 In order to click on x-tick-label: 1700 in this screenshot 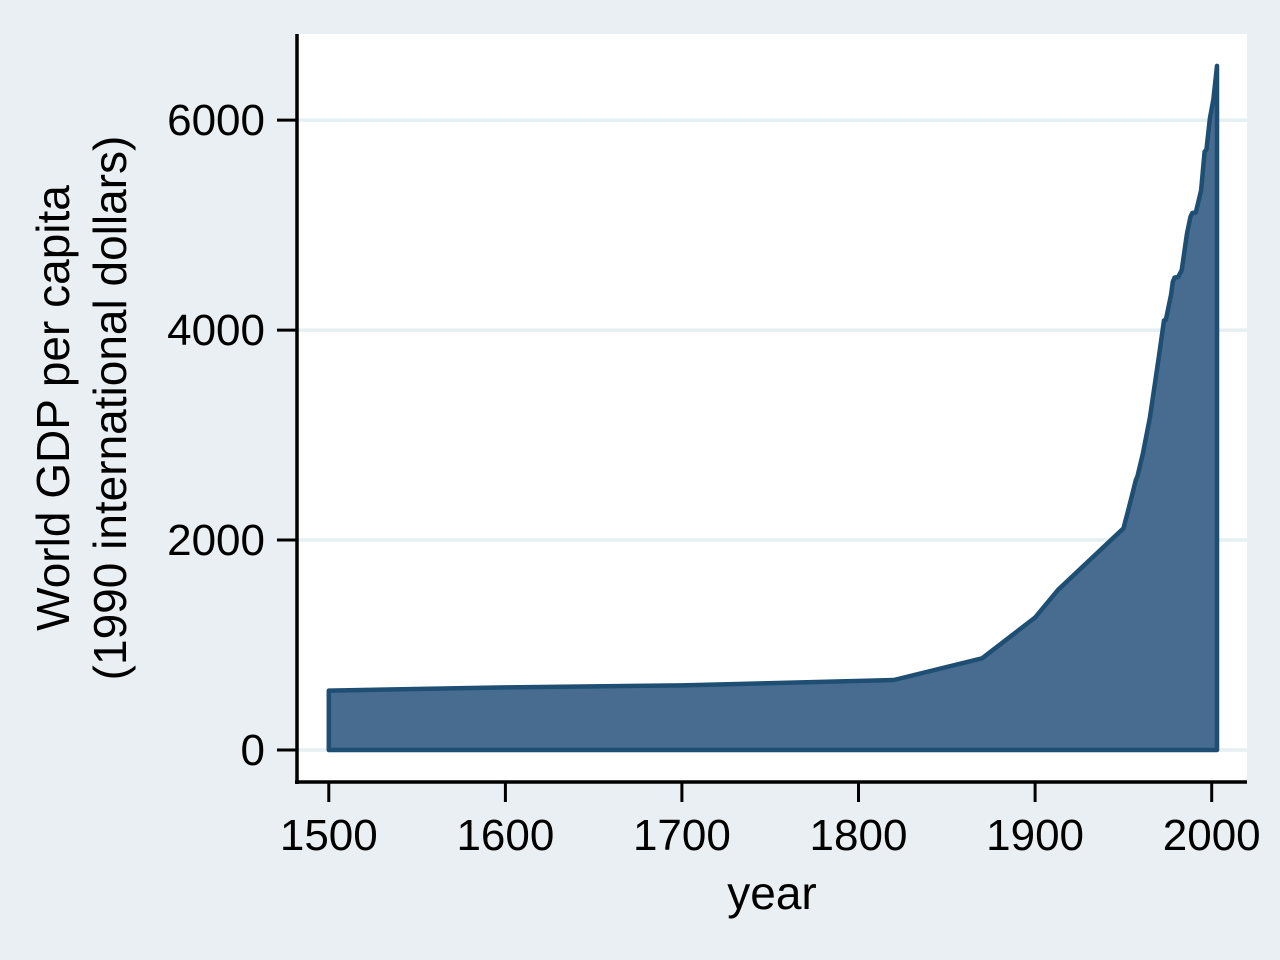, I will do `click(682, 835)`.